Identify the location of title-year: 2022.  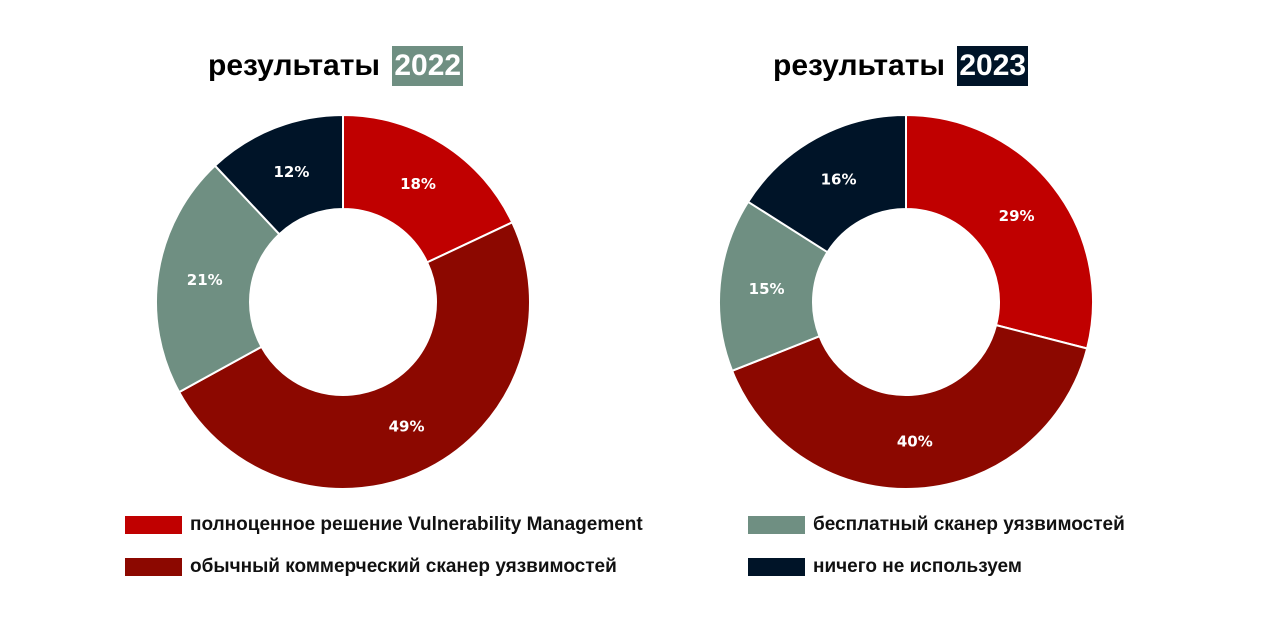
(428, 66).